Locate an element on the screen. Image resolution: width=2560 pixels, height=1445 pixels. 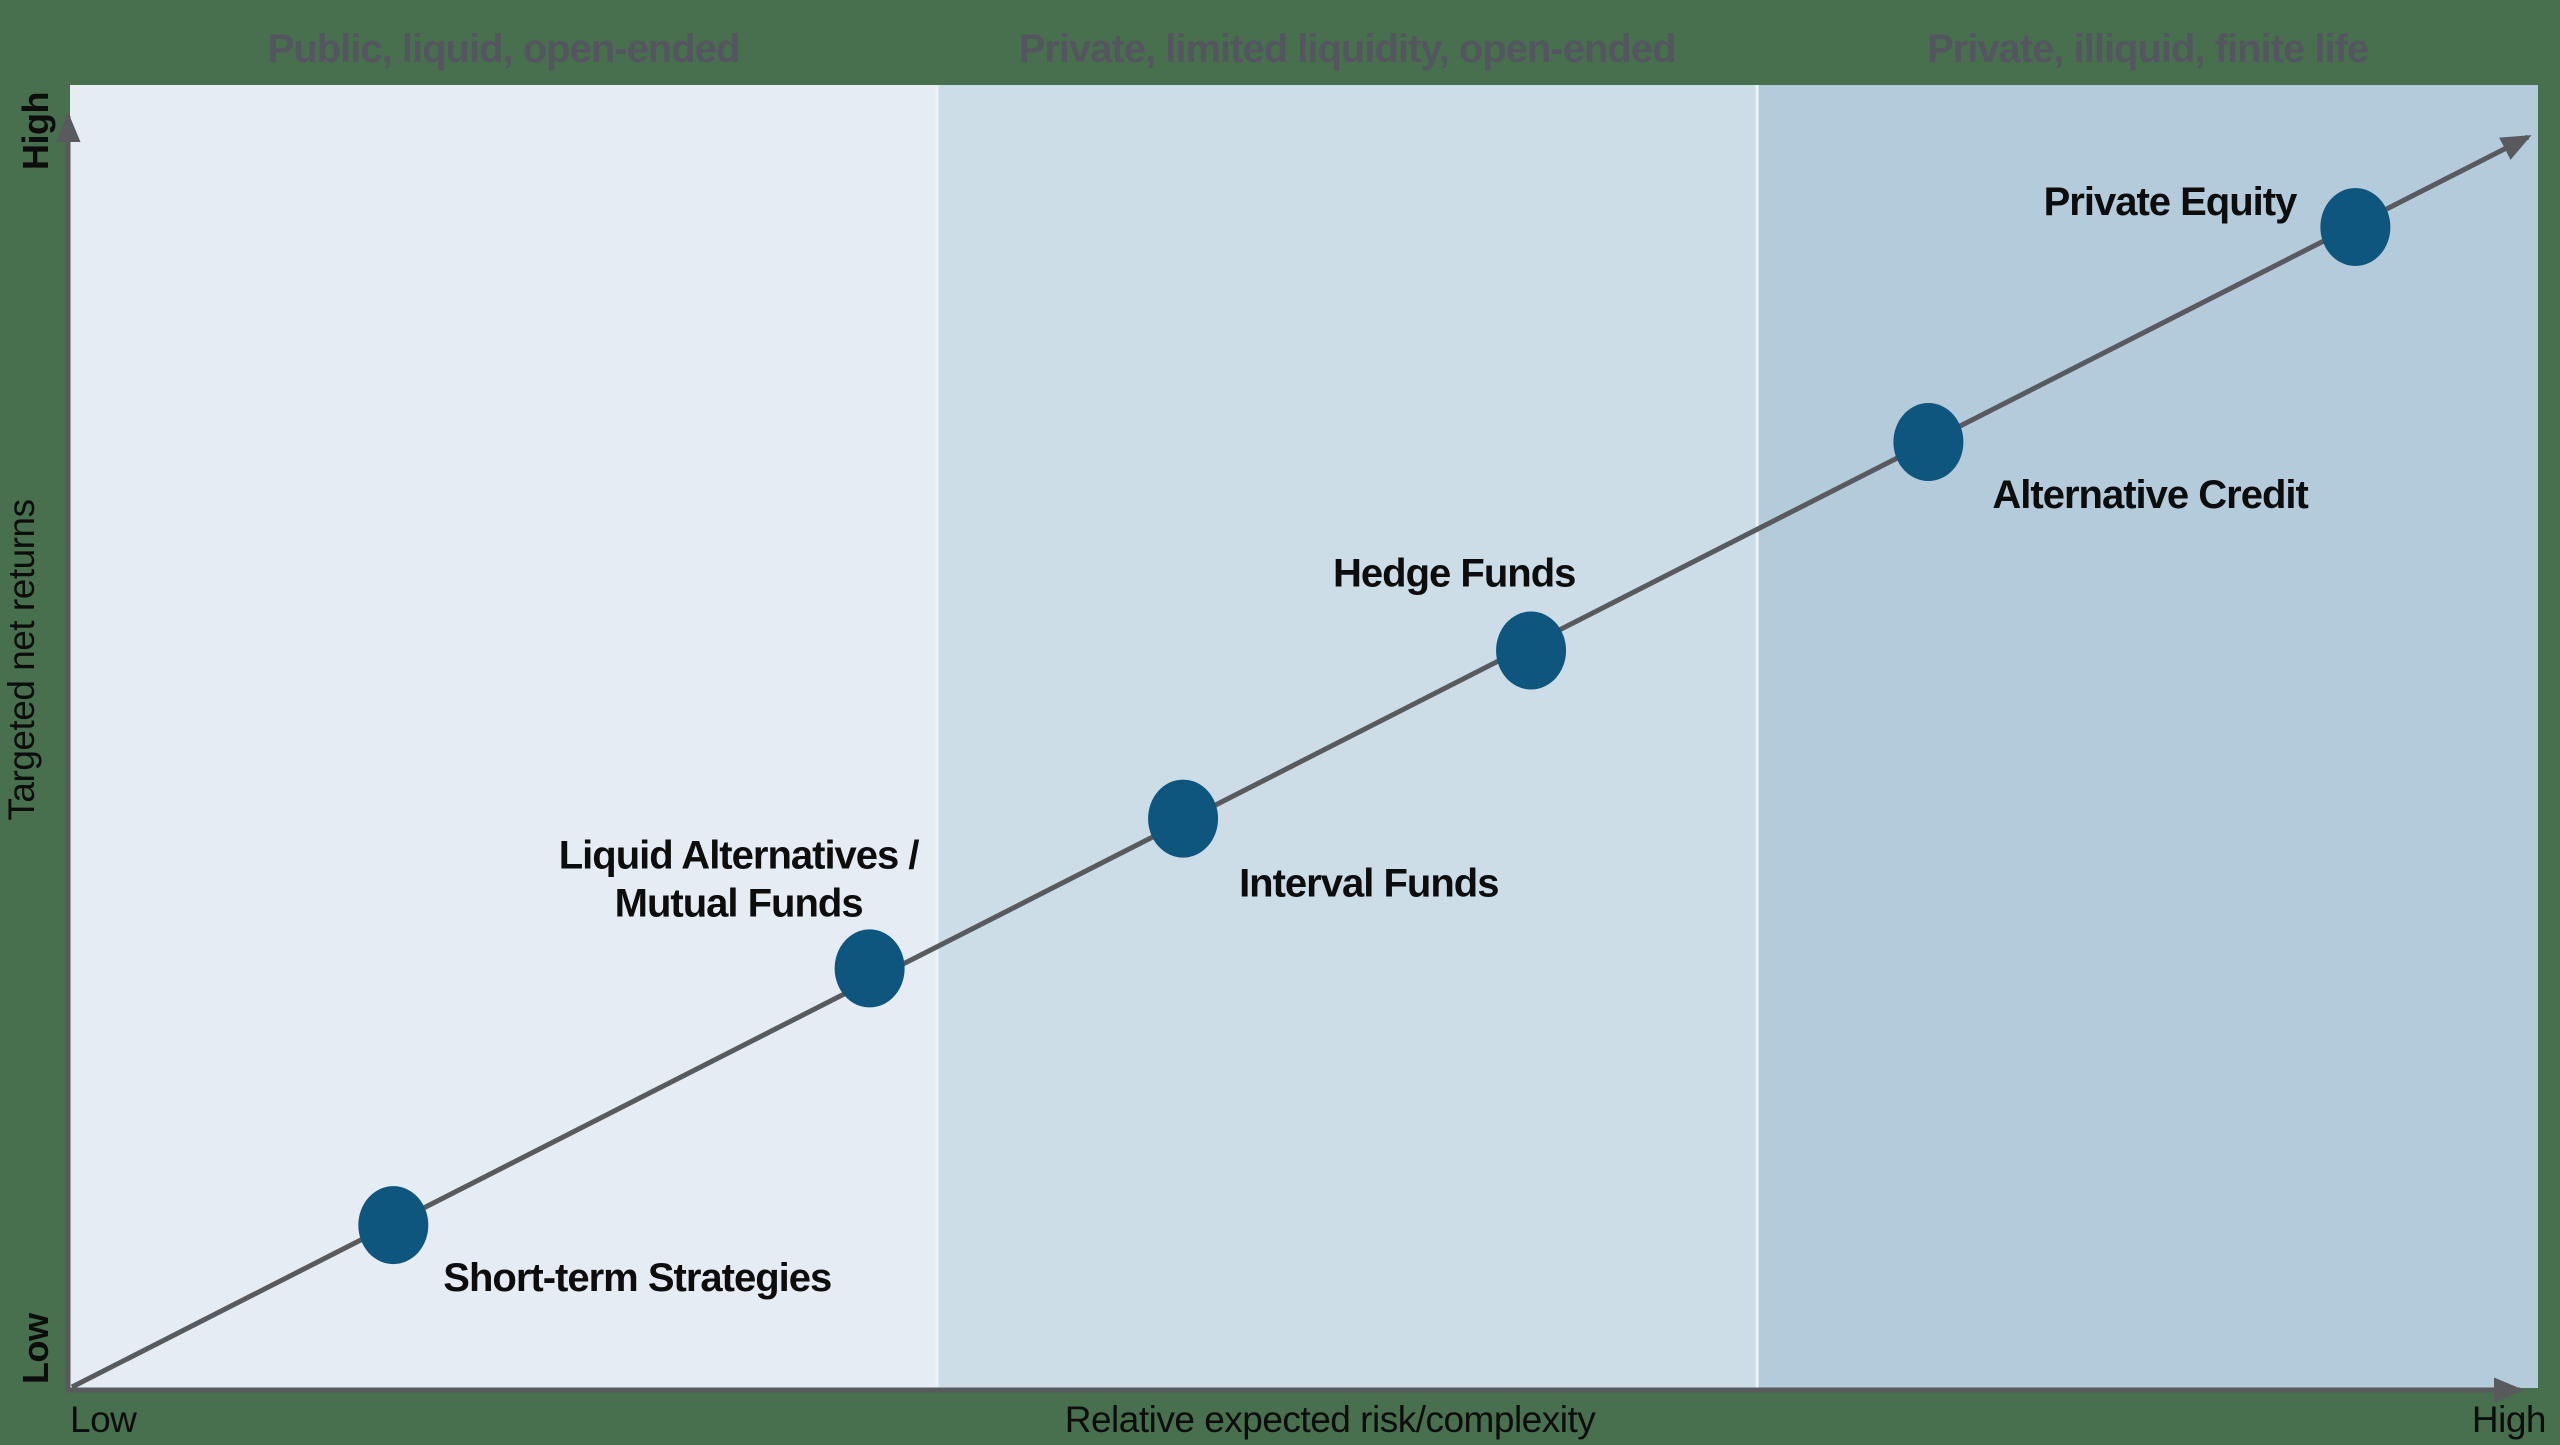
liquid-alternatives-label-line1: Liquid Alternatives / is located at coordinates (739, 855).